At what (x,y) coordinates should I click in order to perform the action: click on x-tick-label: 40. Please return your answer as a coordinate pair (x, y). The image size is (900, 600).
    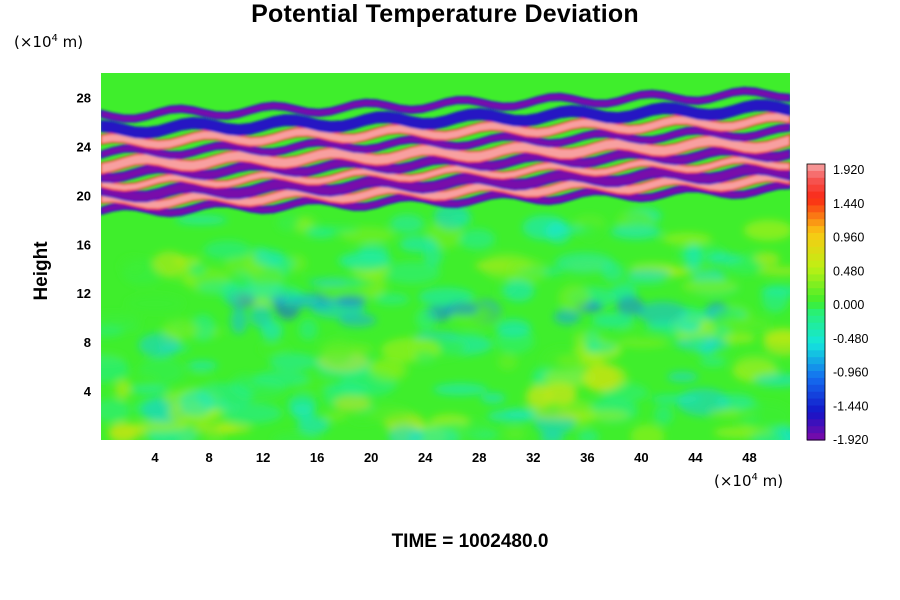
    Looking at the image, I should click on (641, 457).